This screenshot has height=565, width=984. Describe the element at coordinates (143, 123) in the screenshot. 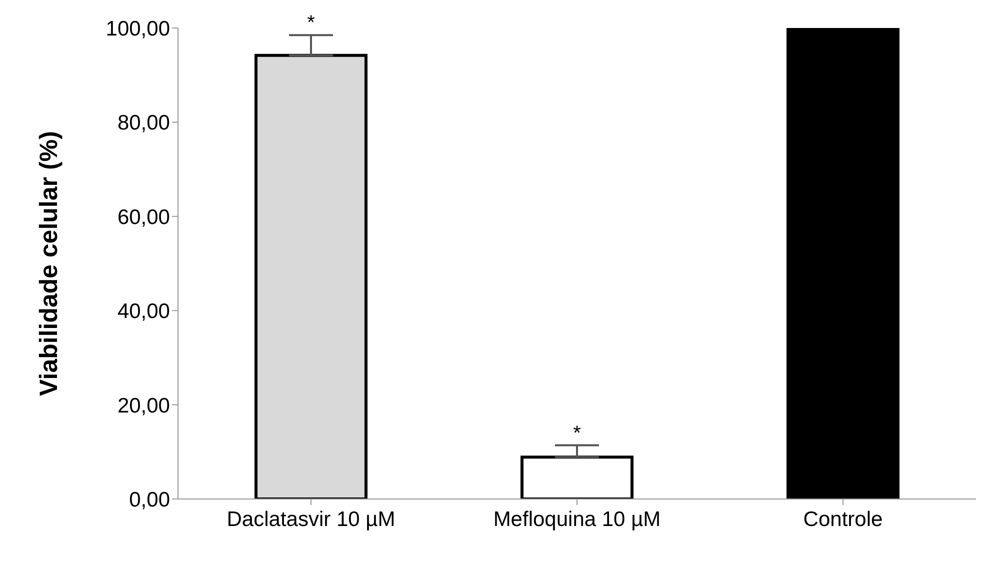

I see `y-tick-label: 80,00` at that location.